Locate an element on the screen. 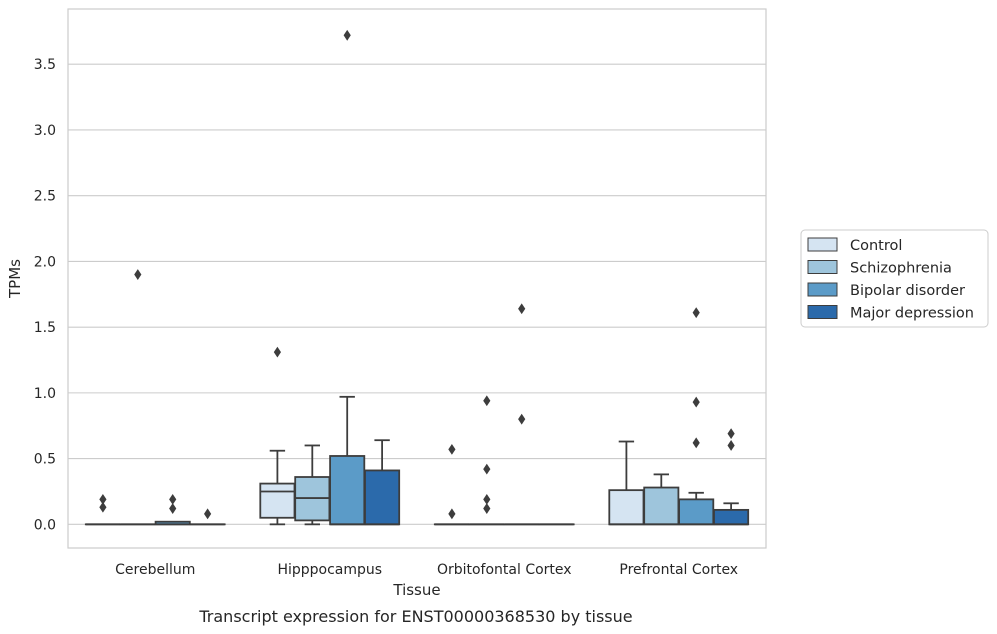 The image size is (997, 634). y-tick-label: 2.0 is located at coordinates (45, 262).